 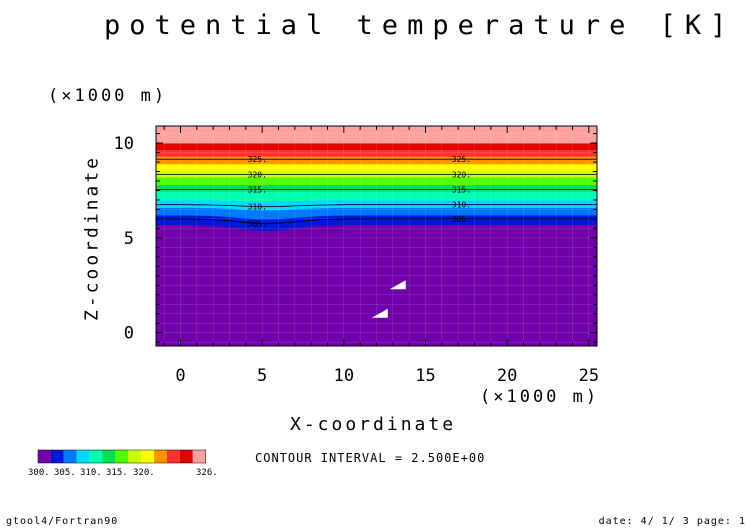 What do you see at coordinates (420, 25) in the screenshot?
I see `chart-title: potential temperature [K]` at bounding box center [420, 25].